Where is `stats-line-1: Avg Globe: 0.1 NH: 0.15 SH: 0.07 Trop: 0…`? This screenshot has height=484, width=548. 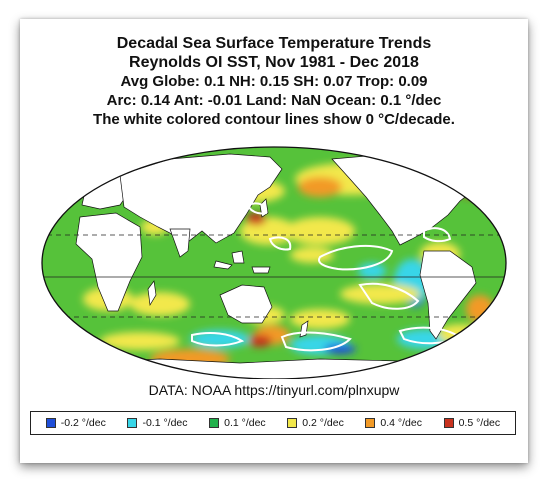
stats-line-1: Avg Globe: 0.1 NH: 0.15 SH: 0.07 Trop: 0… is located at coordinates (274, 81).